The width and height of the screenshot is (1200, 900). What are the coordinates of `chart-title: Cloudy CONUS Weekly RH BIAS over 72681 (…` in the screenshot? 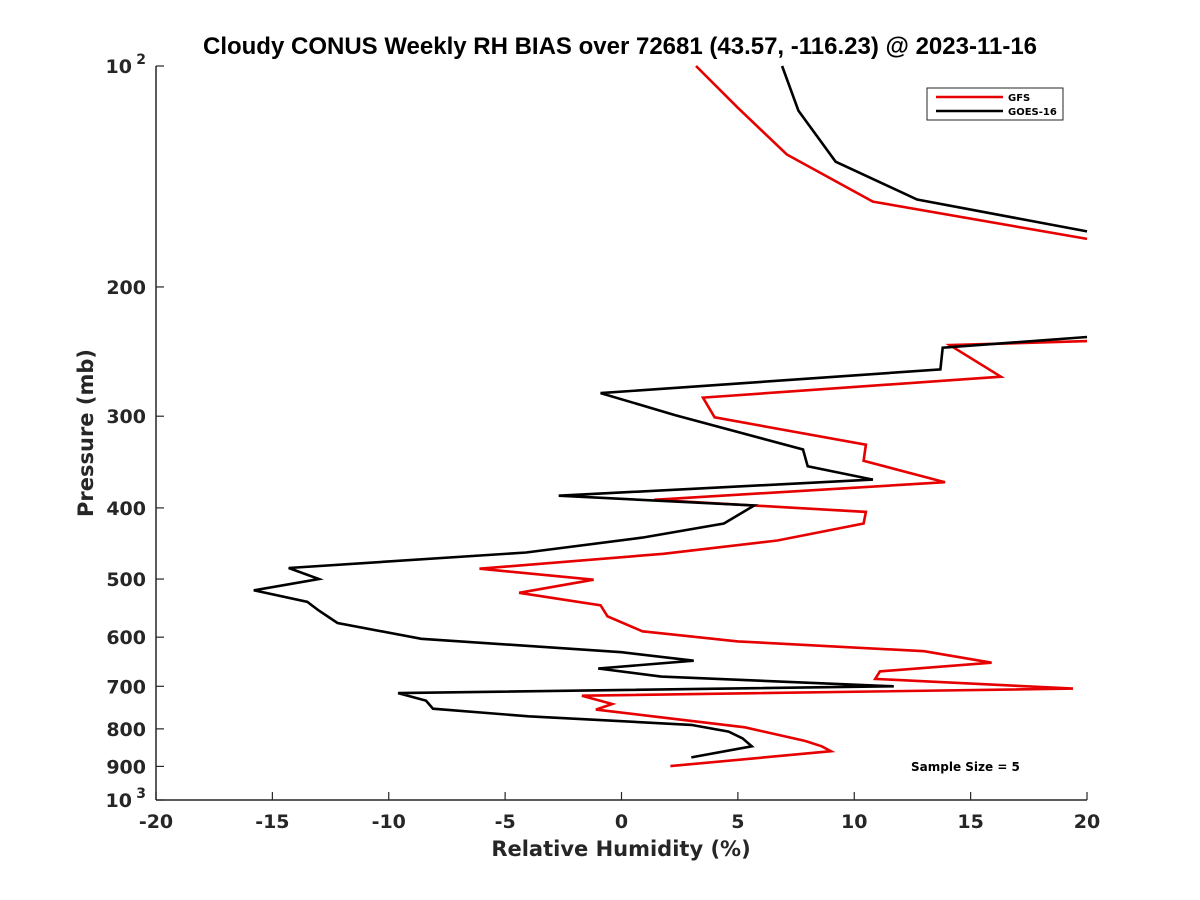 It's located at (620, 46).